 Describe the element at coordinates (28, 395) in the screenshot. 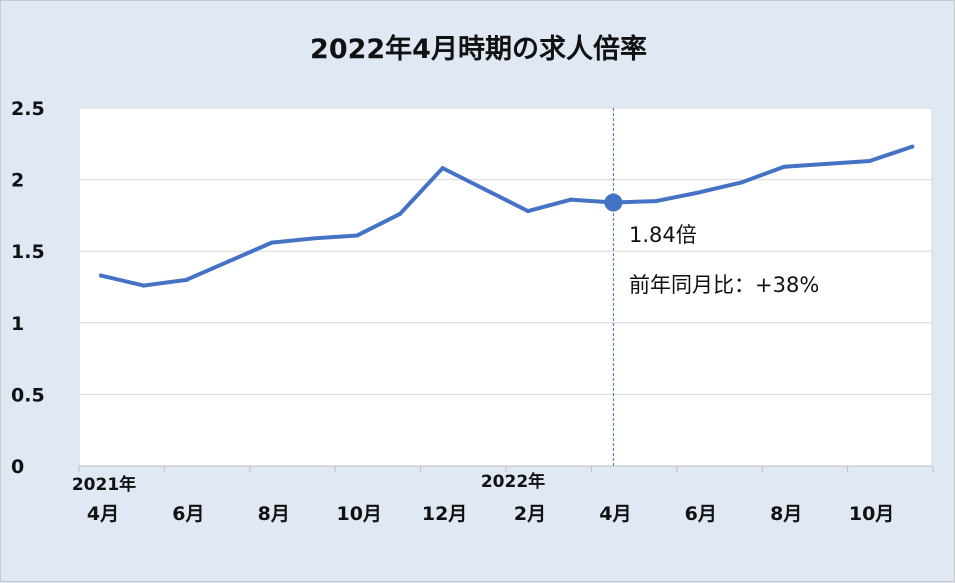

I see `y-tick-label: 0.5` at that location.